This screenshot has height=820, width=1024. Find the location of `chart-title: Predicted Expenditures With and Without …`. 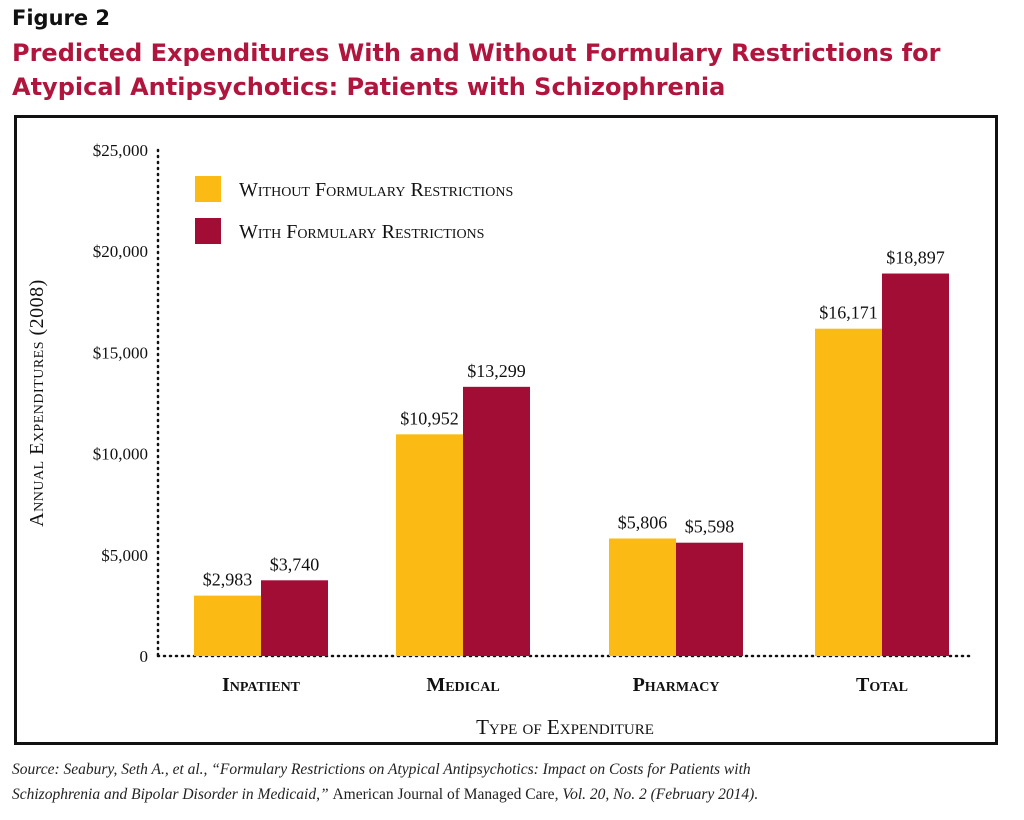

chart-title: Predicted Expenditures With and Without … is located at coordinates (512, 70).